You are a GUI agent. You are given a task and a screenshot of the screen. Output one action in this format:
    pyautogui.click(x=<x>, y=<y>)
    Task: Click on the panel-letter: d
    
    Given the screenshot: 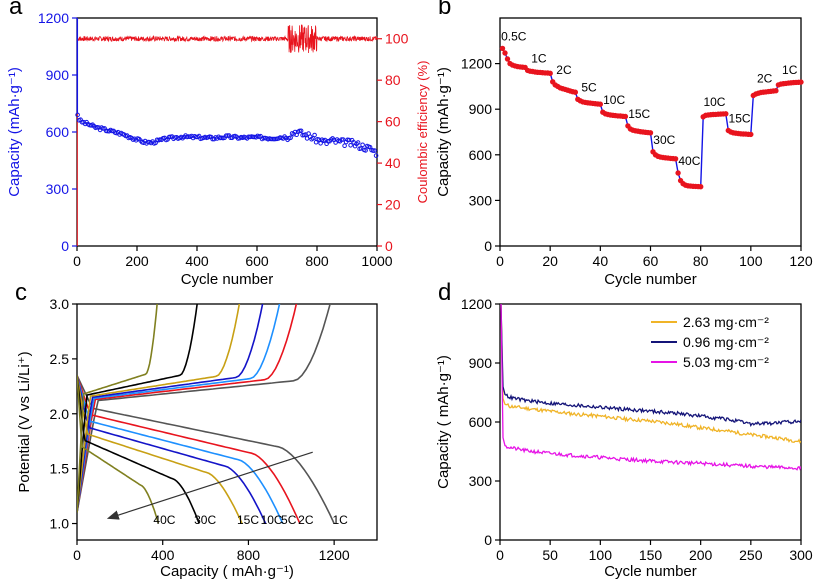 What is the action you would take?
    pyautogui.click(x=444, y=292)
    